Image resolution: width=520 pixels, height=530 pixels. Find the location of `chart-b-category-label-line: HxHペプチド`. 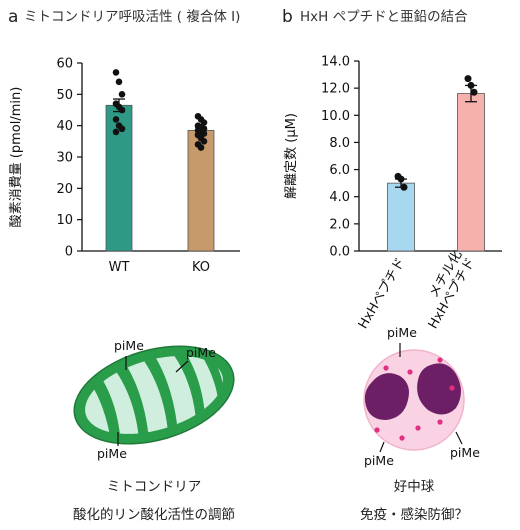

chart-b-category-label-line: HxHペプチド is located at coordinates (382, 294).